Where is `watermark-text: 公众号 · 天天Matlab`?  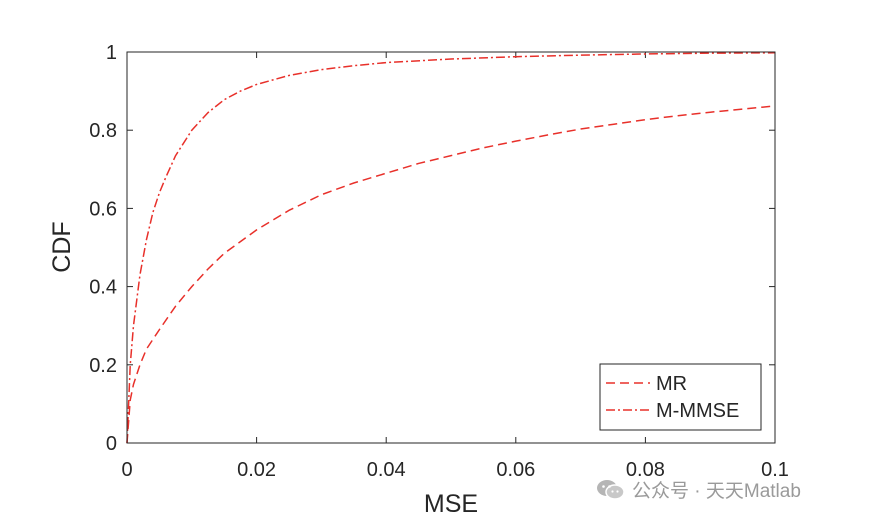
watermark-text: 公众号 · 天天Matlab is located at coordinates (716, 491).